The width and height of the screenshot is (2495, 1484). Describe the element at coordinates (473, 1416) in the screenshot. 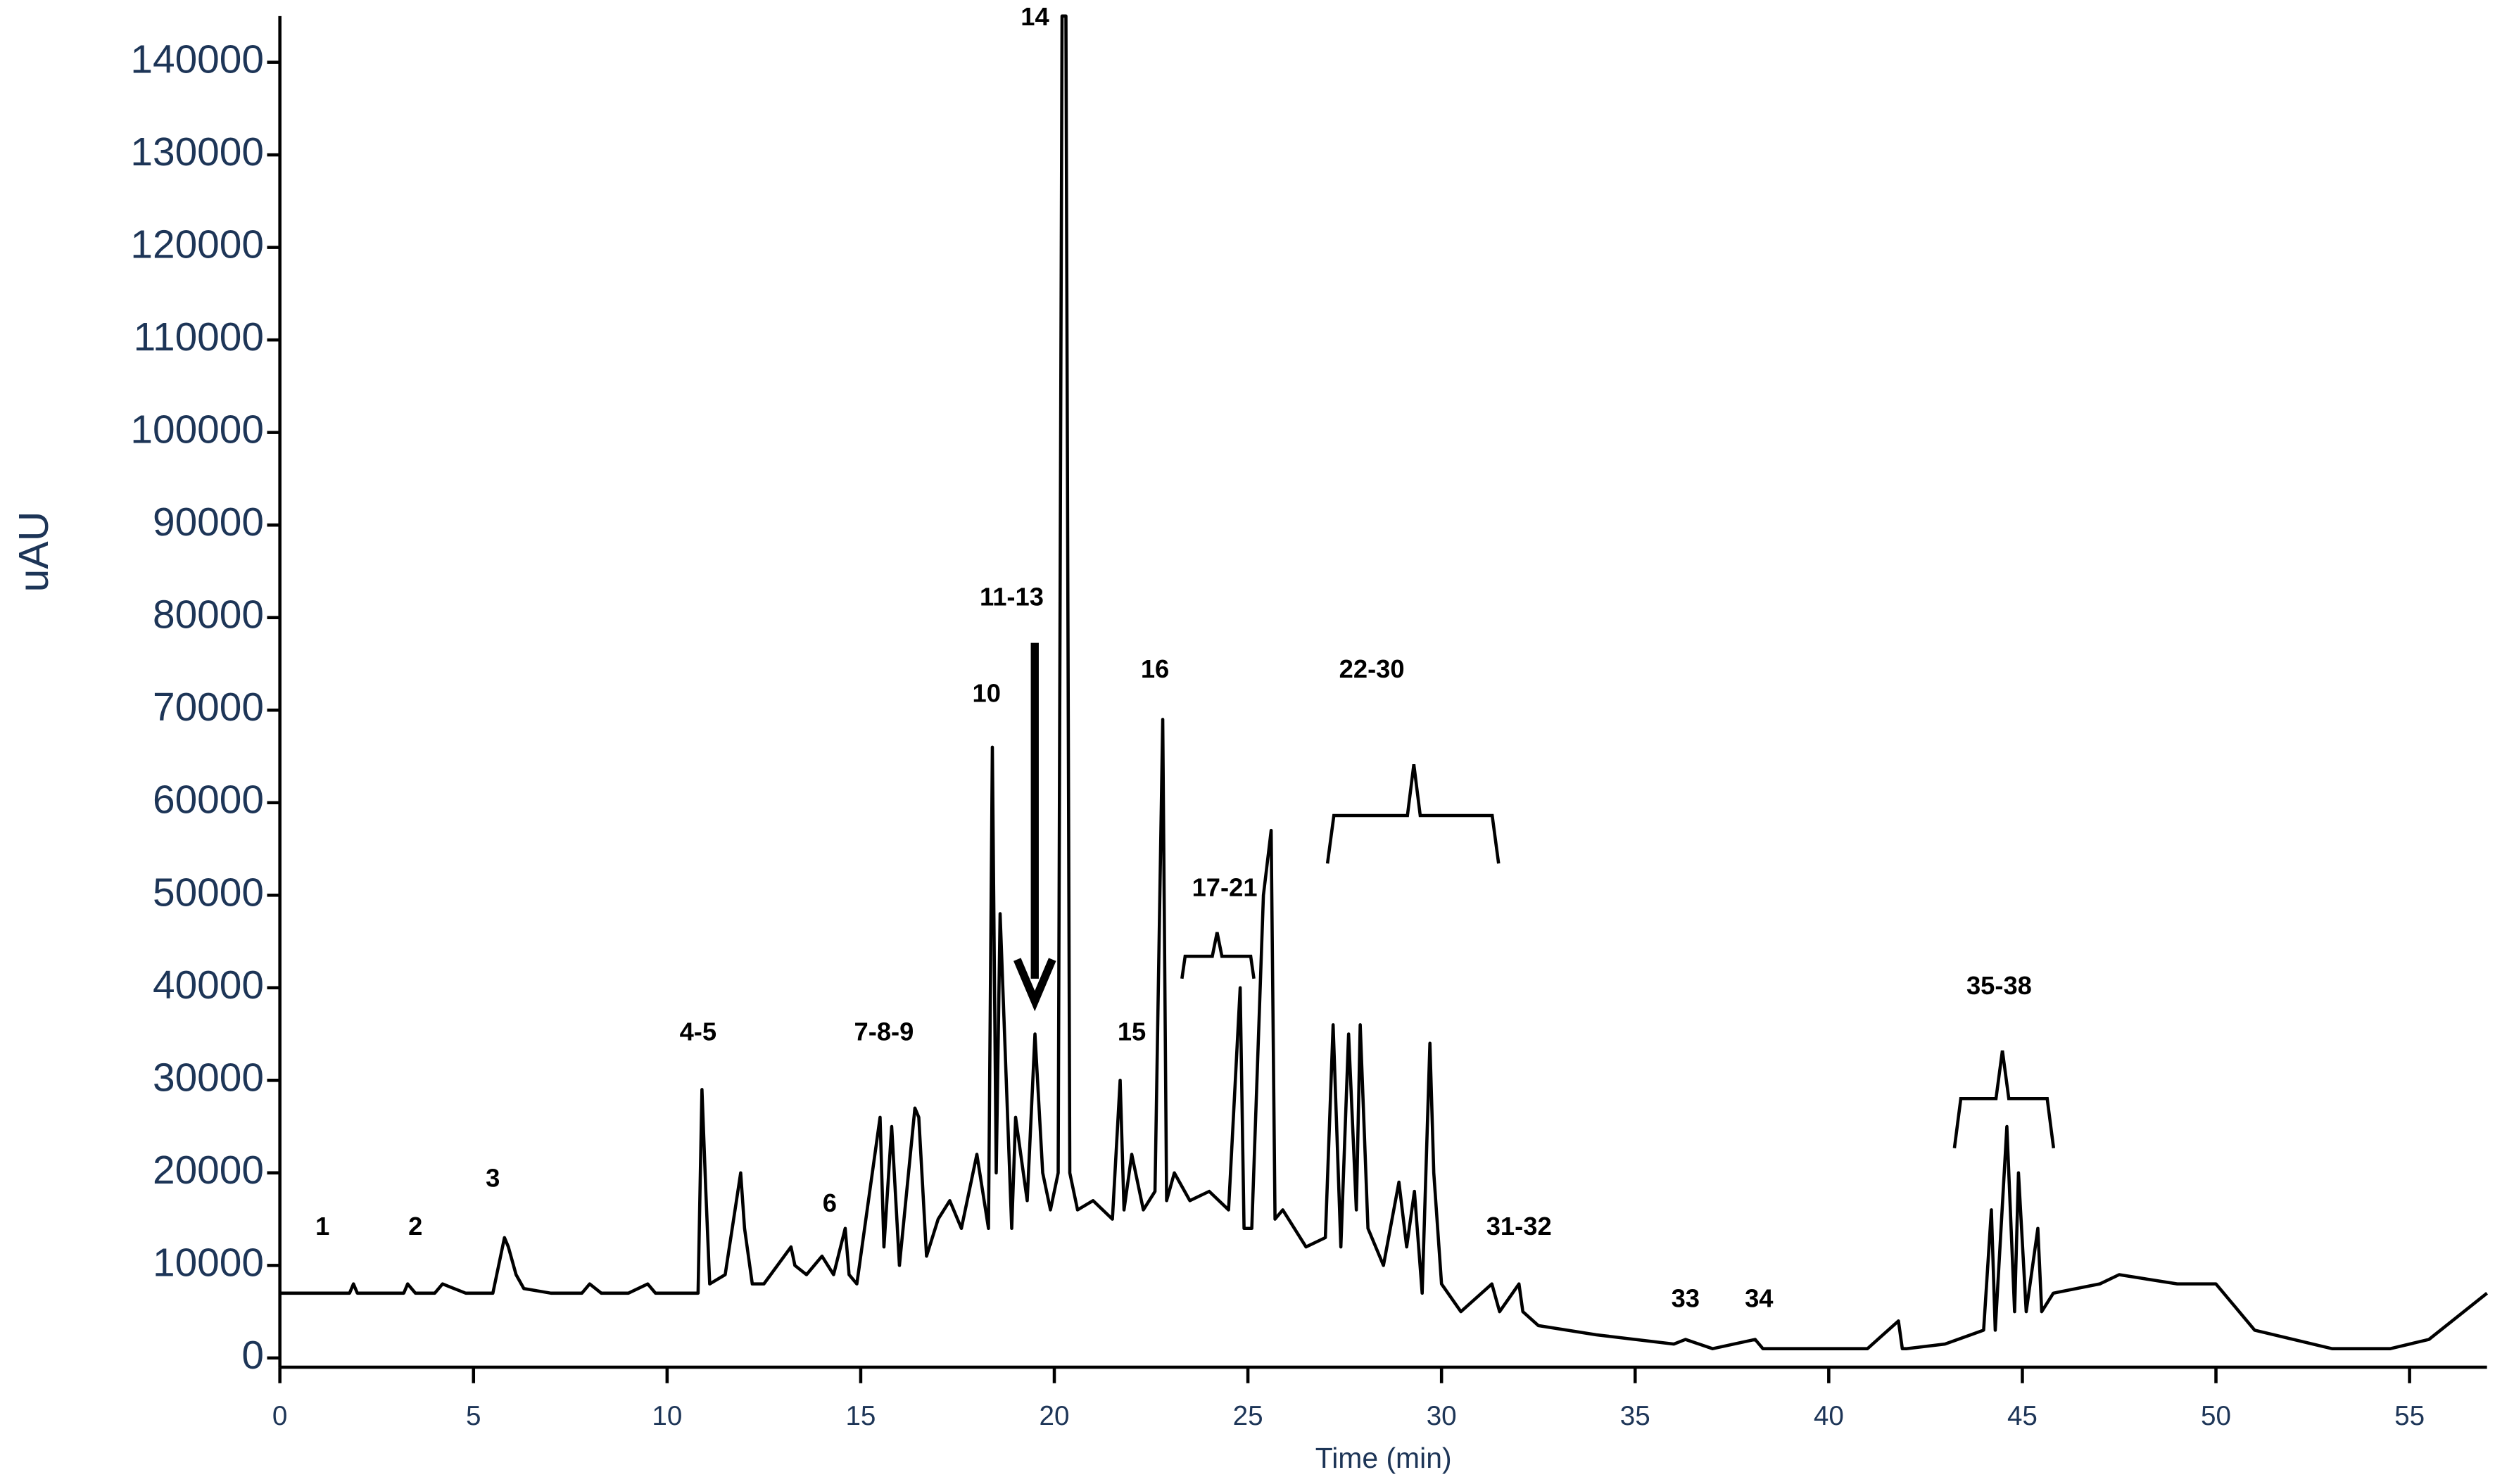

I see `x-tick-label: 5` at that location.